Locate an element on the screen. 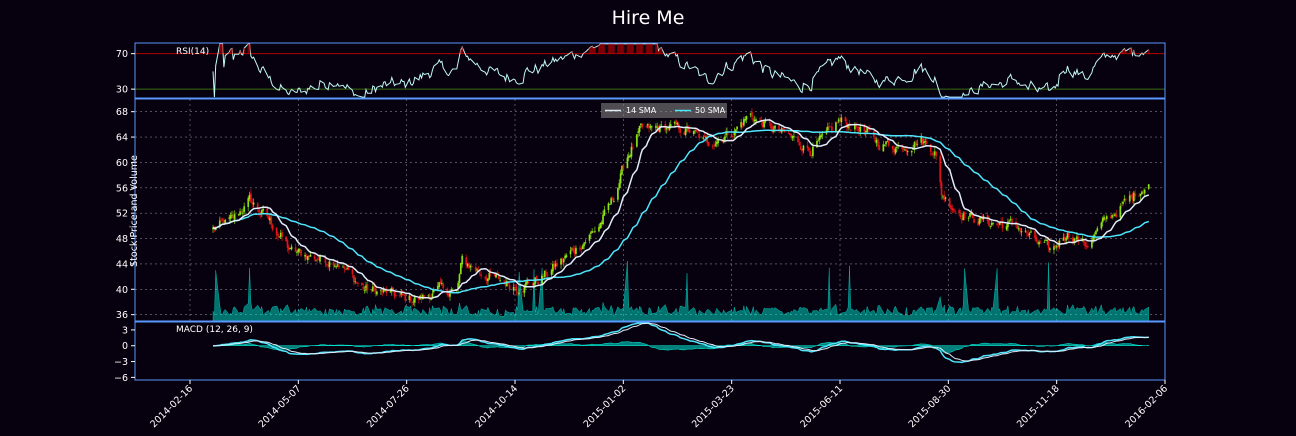  x-tick-label: 2014-10-14 is located at coordinates (496, 406).